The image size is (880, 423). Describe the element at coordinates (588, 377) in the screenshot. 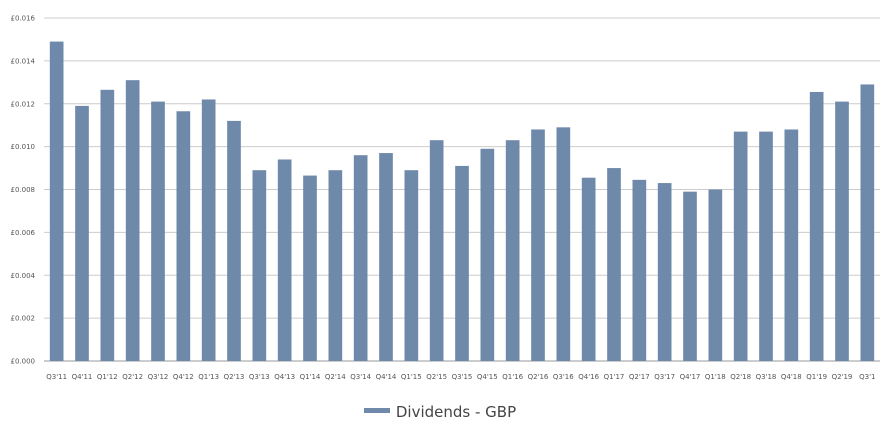

I see `x-tick-label: Q4'16` at that location.